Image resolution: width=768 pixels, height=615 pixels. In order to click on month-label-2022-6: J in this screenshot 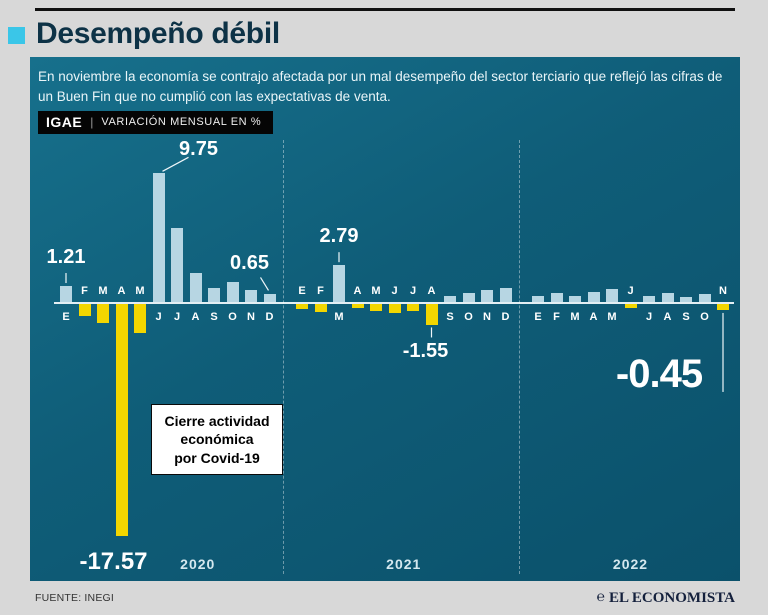, I will do `click(630, 291)`.